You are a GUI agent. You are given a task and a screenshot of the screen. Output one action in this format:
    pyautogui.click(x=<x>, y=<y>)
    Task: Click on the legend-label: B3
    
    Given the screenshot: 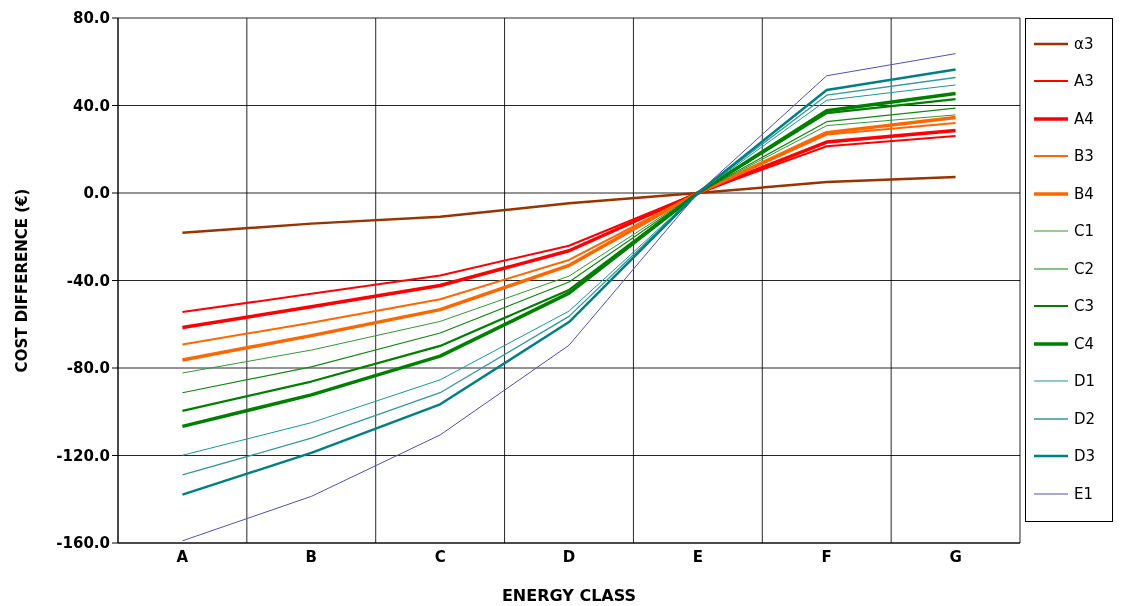 What is the action you would take?
    pyautogui.click(x=1084, y=156)
    